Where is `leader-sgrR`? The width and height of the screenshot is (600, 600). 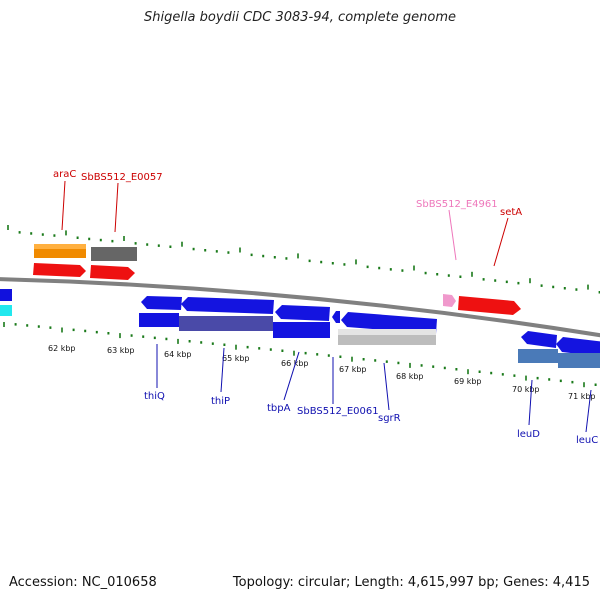
leader-sgrR is located at coordinates (386, 386).